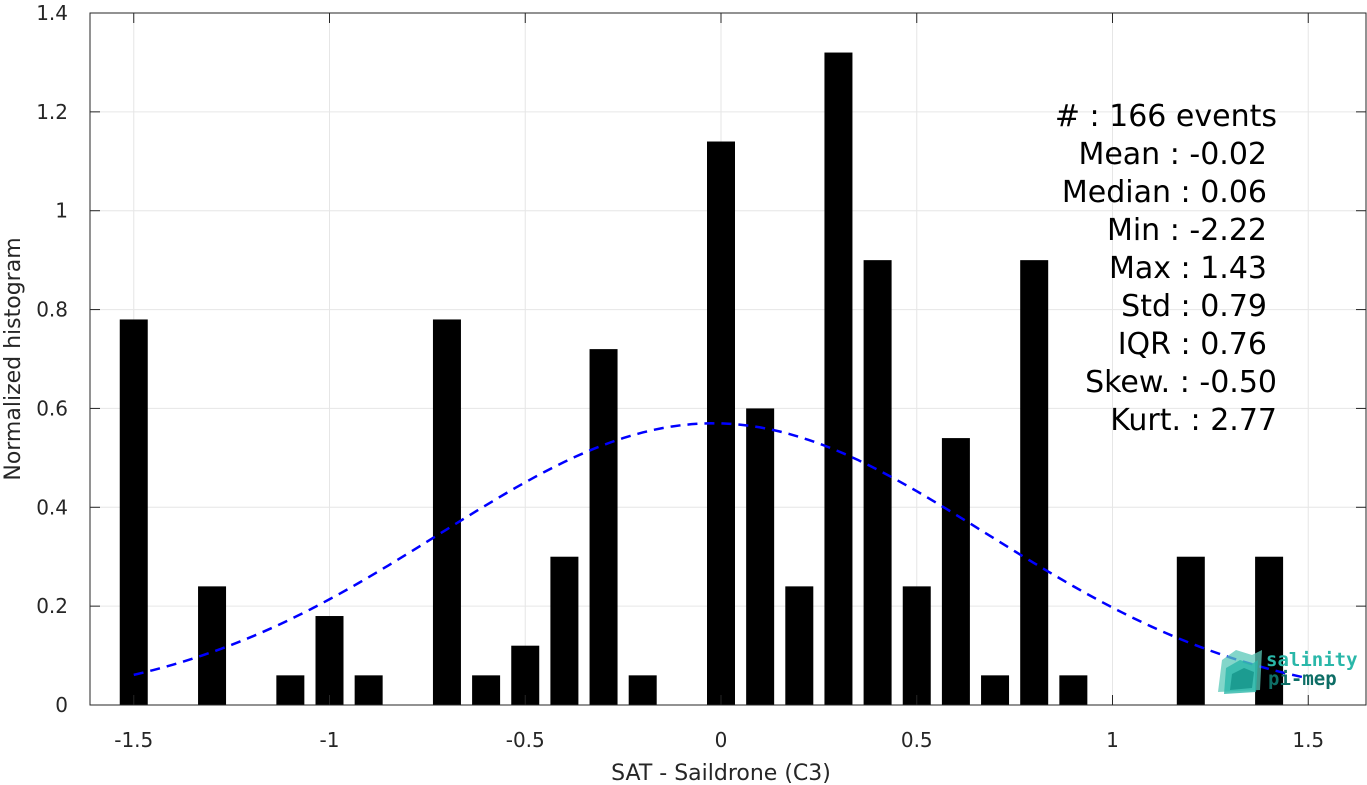 This screenshot has width=1367, height=785. What do you see at coordinates (1188, 268) in the screenshot?
I see `stats-line: Max : 1.43` at bounding box center [1188, 268].